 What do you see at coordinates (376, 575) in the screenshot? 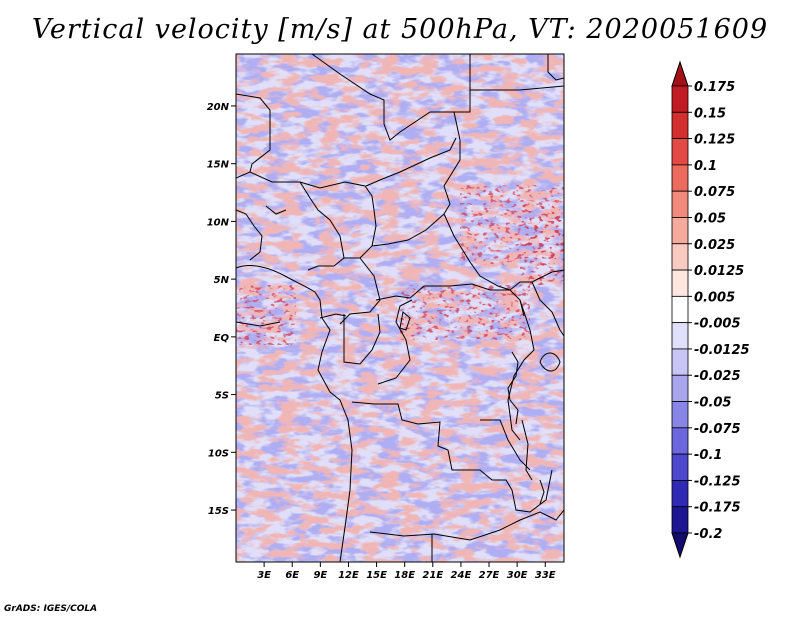
I see `lon-tick-label: 15E` at bounding box center [376, 575].